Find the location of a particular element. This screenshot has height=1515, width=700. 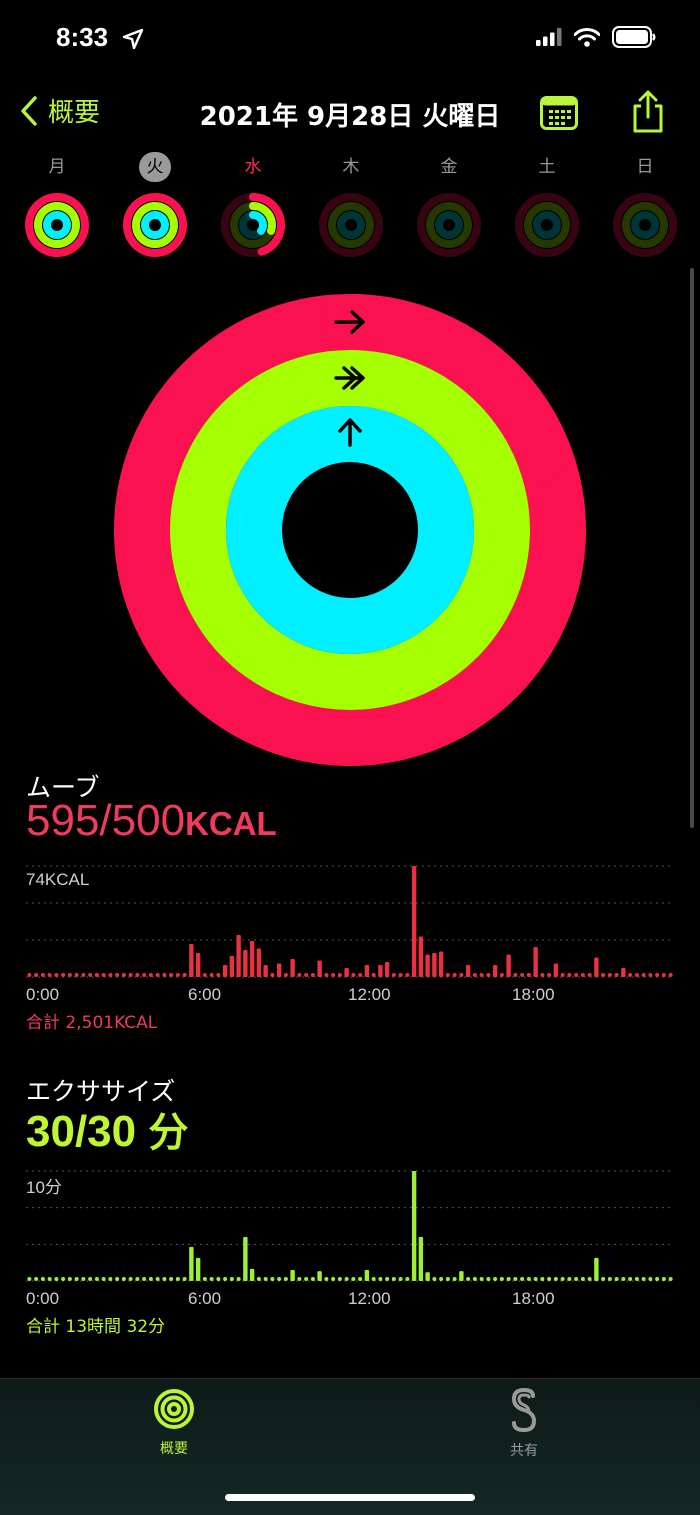

move-chart-x-axis: 0:00 6:00 12:00 18:00 is located at coordinates (350, 996).